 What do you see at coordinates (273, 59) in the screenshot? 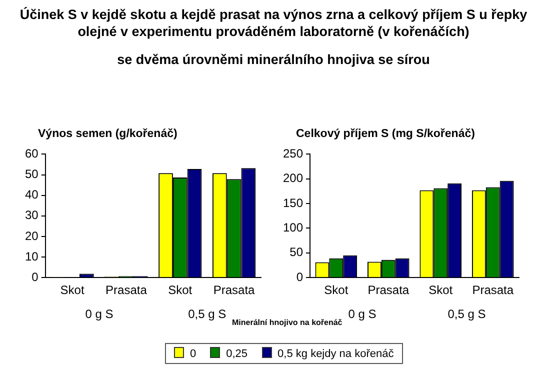
I see `chart-subtitle: se dvěma úrovněmi minerálního hnojiva se sírou` at bounding box center [273, 59].